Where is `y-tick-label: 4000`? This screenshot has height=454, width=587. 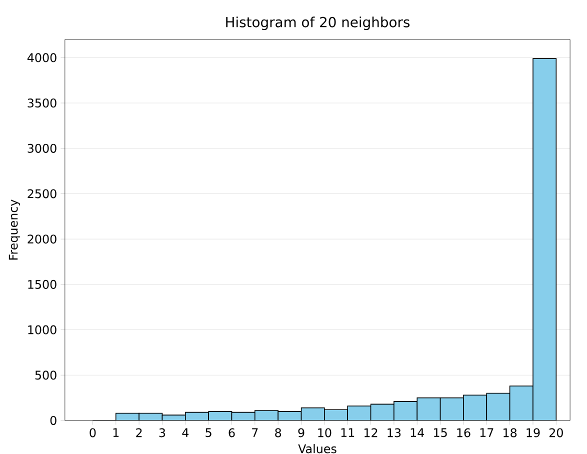 y-tick-label: 4000 is located at coordinates (41, 57).